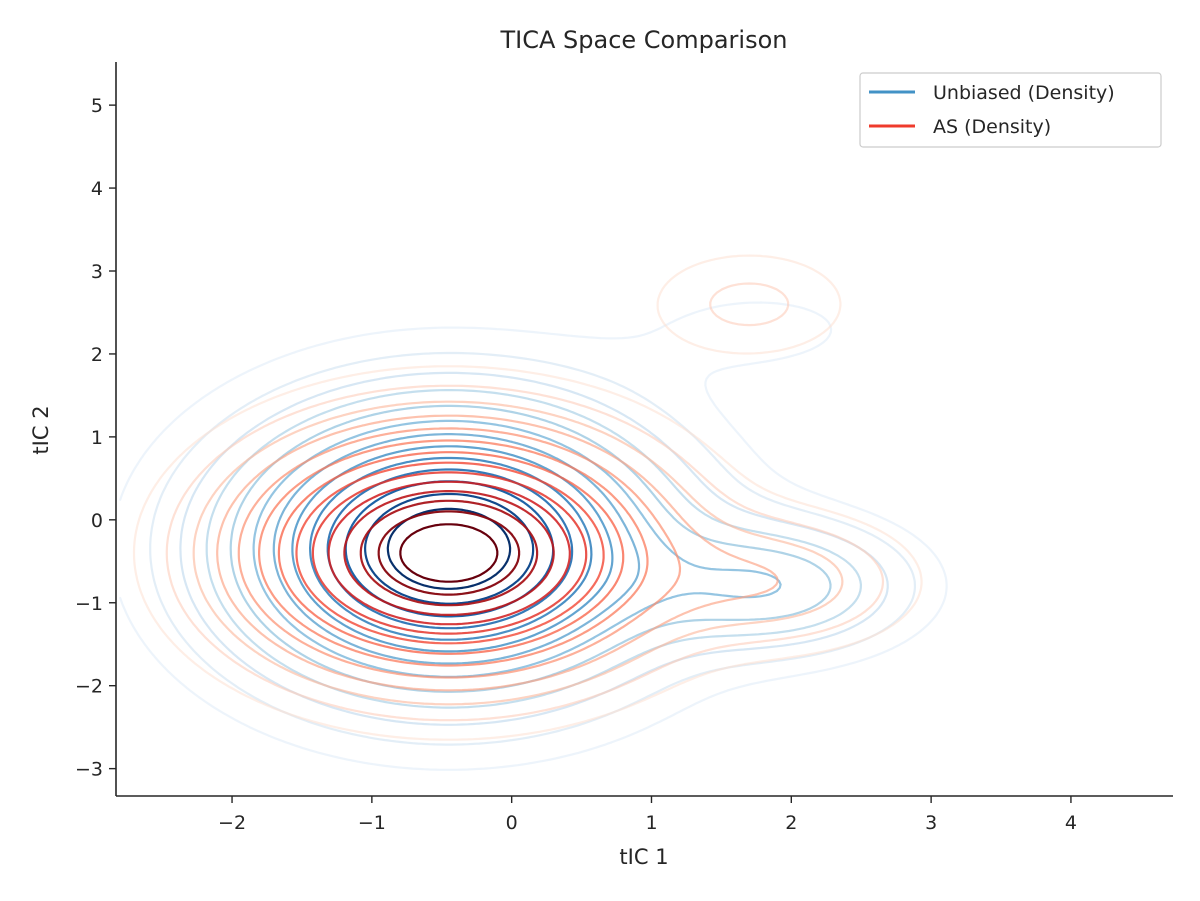  Describe the element at coordinates (643, 40) in the screenshot. I see `chart-title: TICA Space Comparison` at that location.